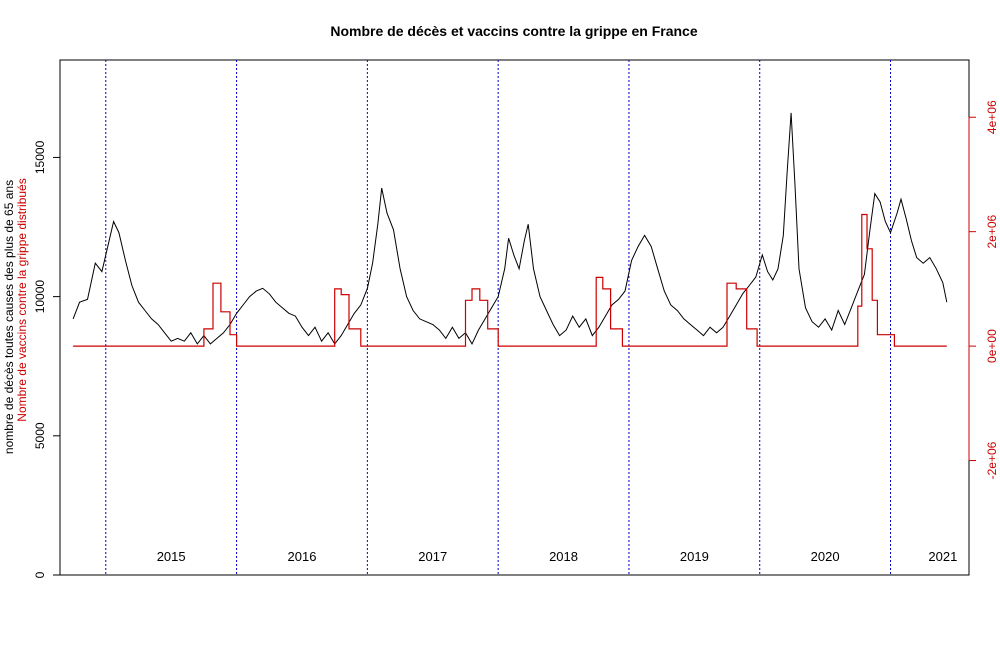 Image resolution: width=1000 pixels, height=649 pixels. Describe the element at coordinates (825, 556) in the screenshot. I see `year-label: 2020` at that location.